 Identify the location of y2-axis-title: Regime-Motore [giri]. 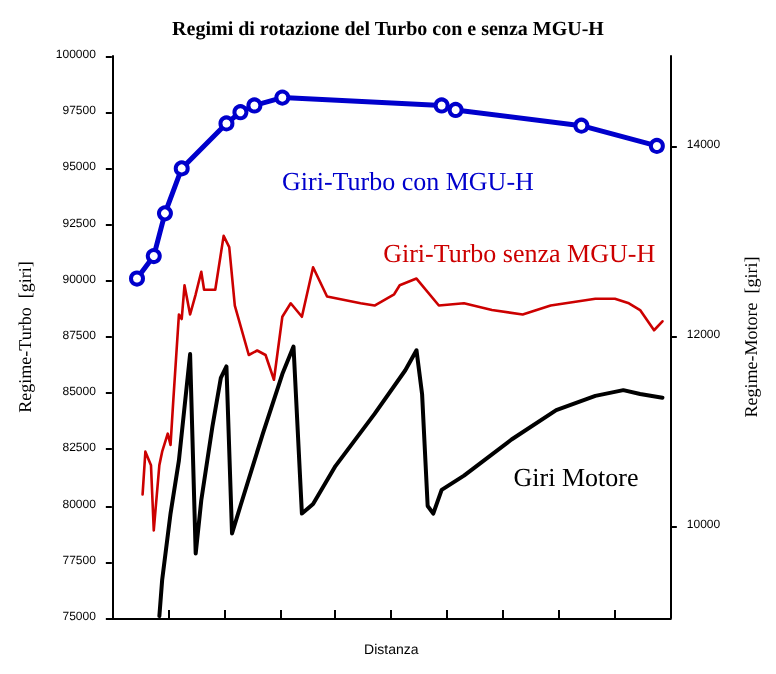
(751, 337).